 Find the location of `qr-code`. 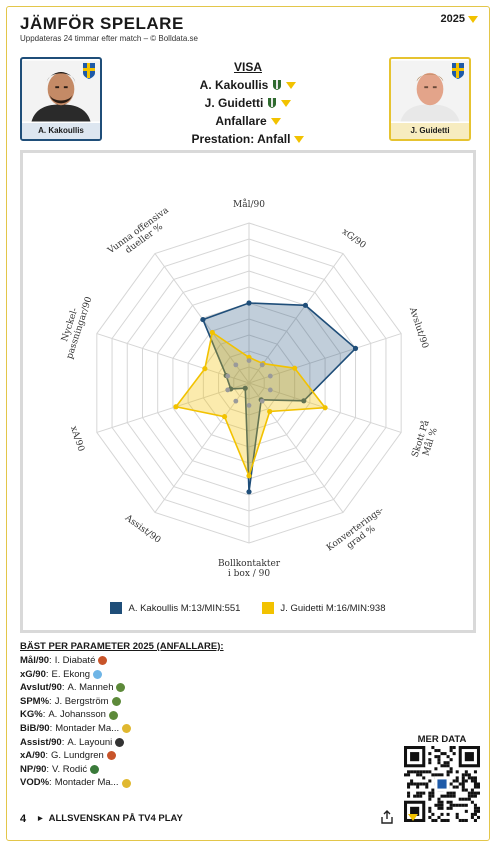

qr-code is located at coordinates (442, 784).